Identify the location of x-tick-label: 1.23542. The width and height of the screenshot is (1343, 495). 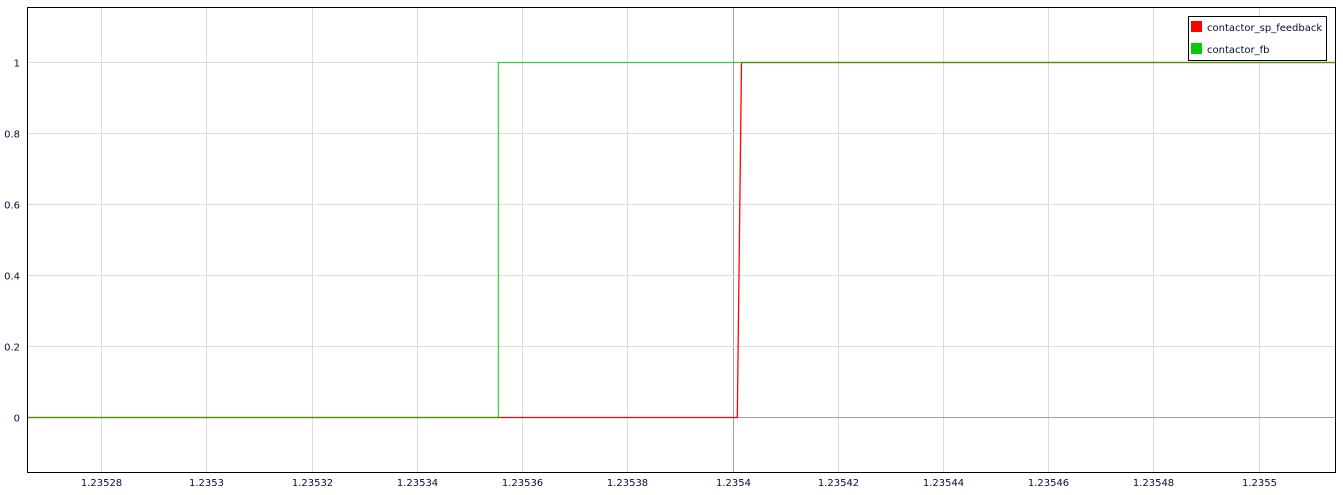
(838, 483).